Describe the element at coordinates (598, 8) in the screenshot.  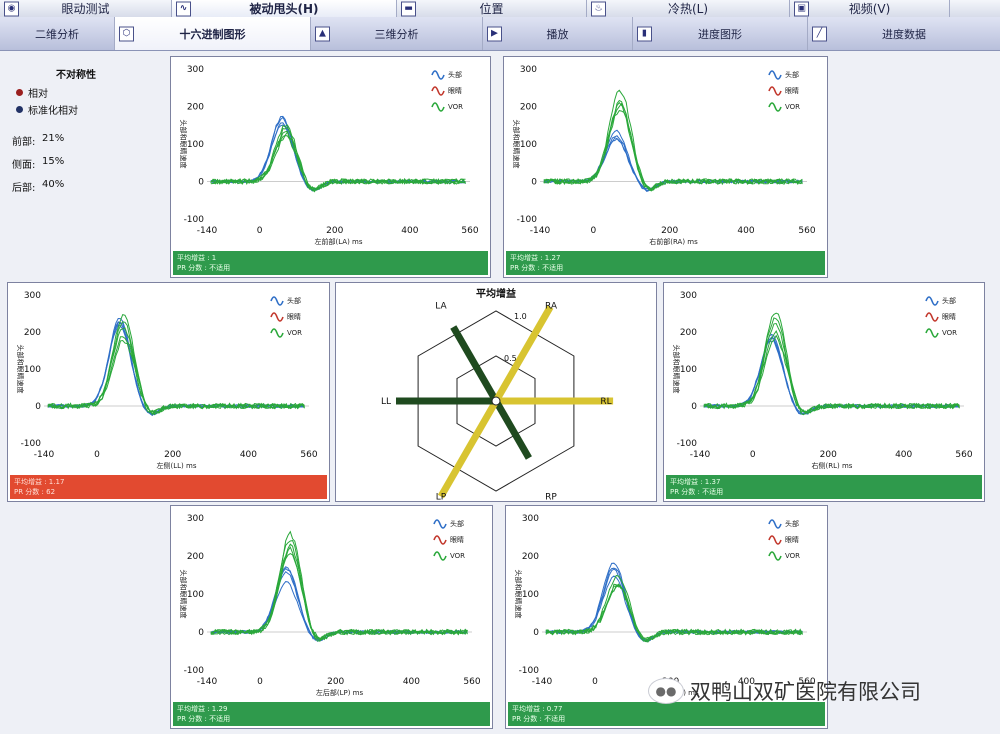
I see `person-icon: ♨` at that location.